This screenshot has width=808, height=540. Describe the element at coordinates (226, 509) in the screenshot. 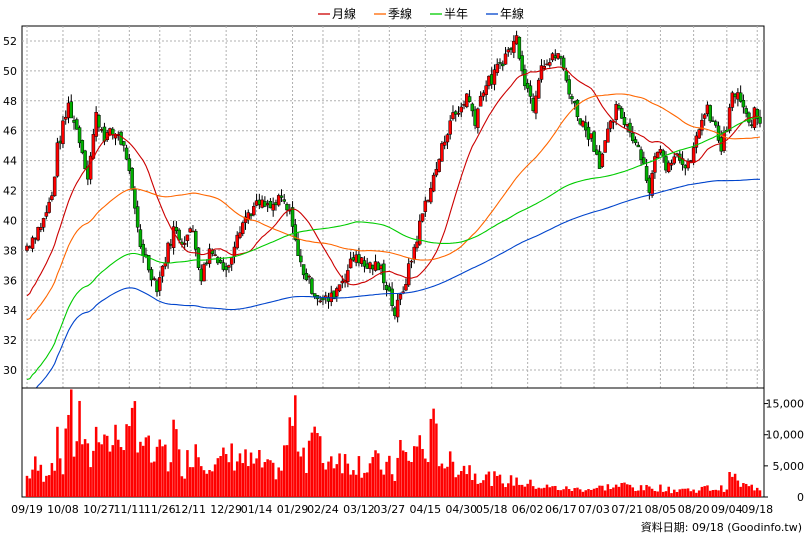

I see `x-tick-label: 12/29` at that location.